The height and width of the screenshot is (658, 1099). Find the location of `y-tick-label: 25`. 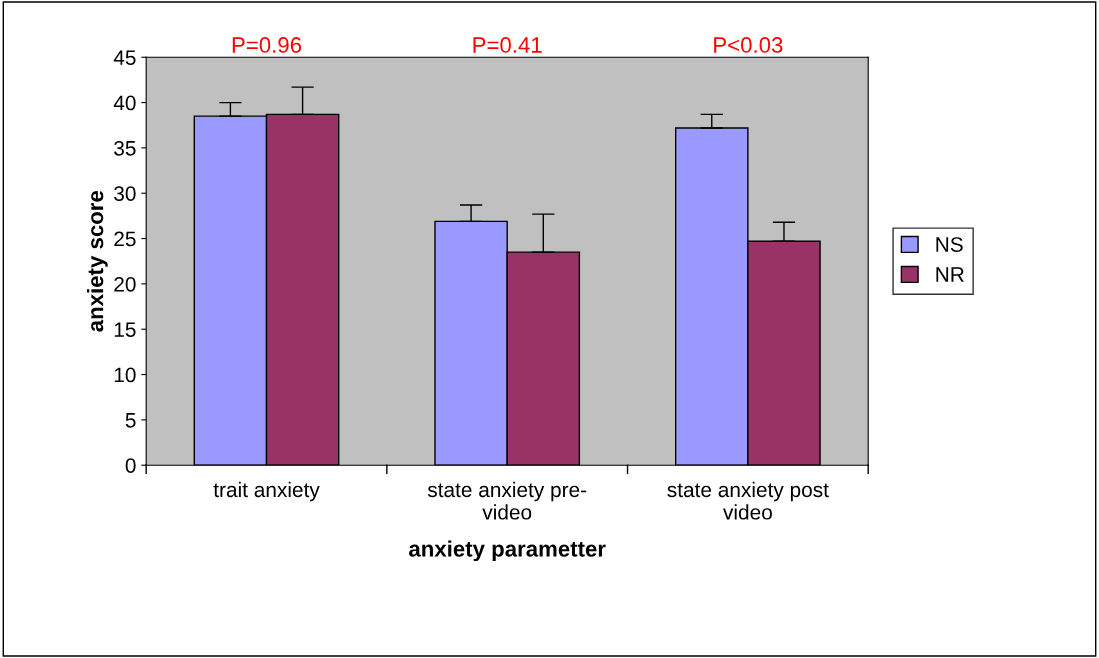

y-tick-label: 25 is located at coordinates (125, 239).